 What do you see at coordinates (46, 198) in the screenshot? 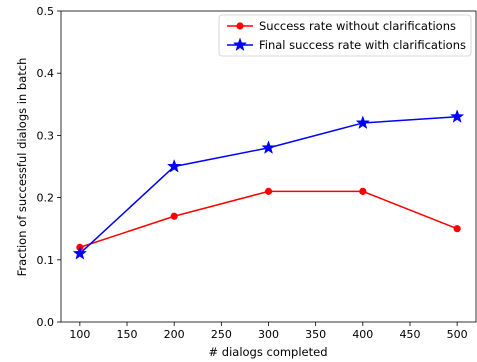
I see `y-tick-label: 0.2` at bounding box center [46, 198].